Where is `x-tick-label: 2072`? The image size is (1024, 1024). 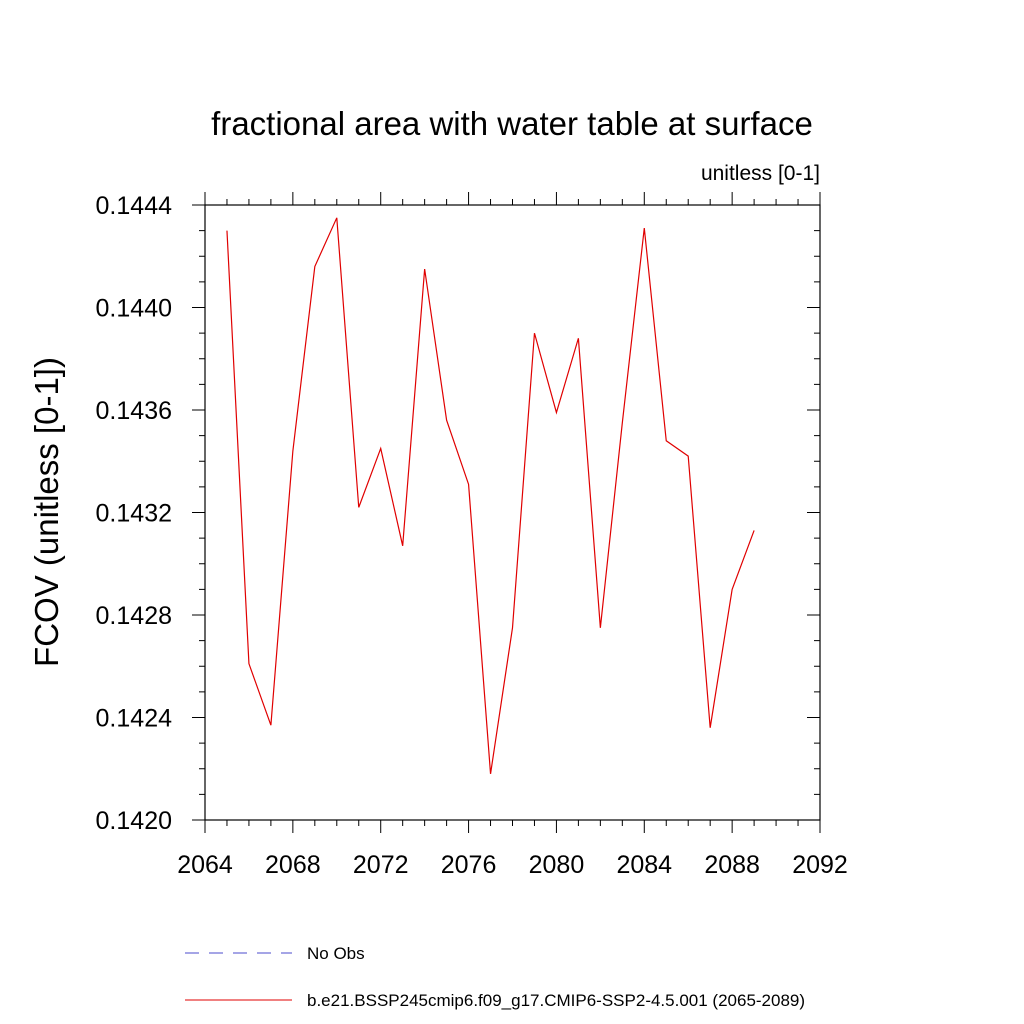
x-tick-label: 2072 is located at coordinates (381, 865).